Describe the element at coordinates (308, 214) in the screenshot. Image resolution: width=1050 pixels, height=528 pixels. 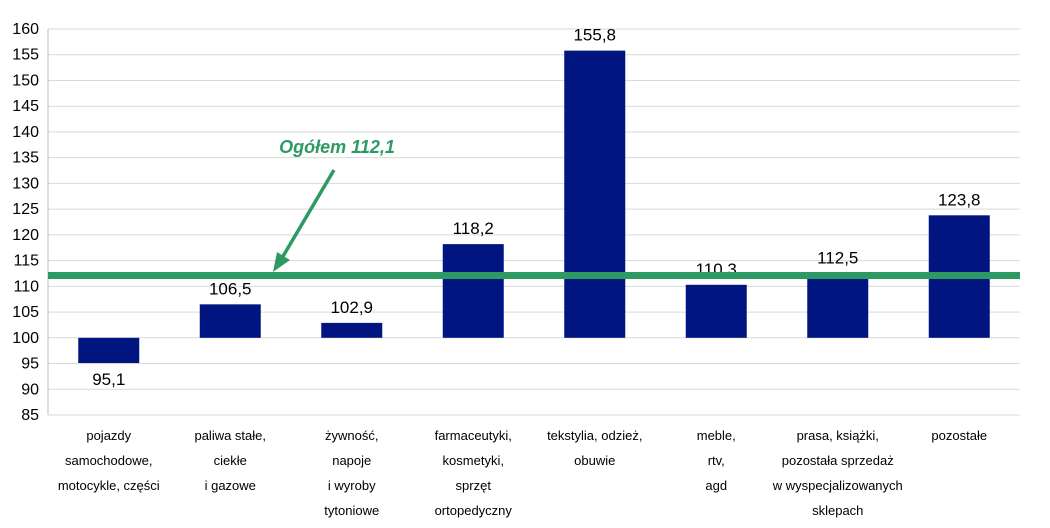
I see `reference-arrow` at that location.